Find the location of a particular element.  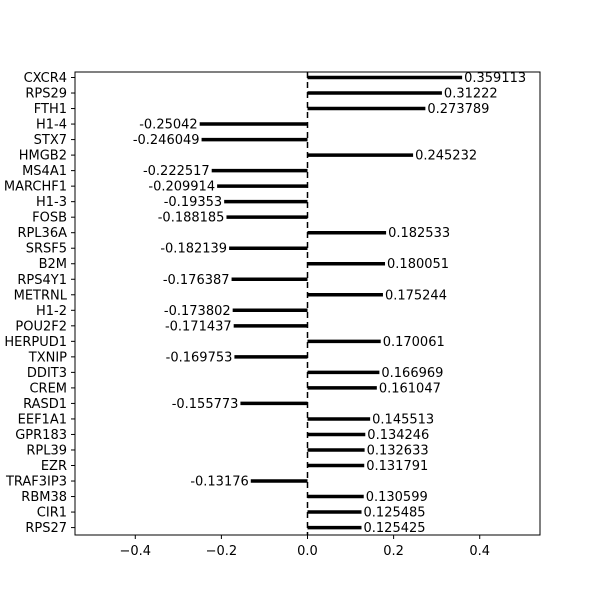

y-tick-label: MARCHF1 is located at coordinates (35, 187).